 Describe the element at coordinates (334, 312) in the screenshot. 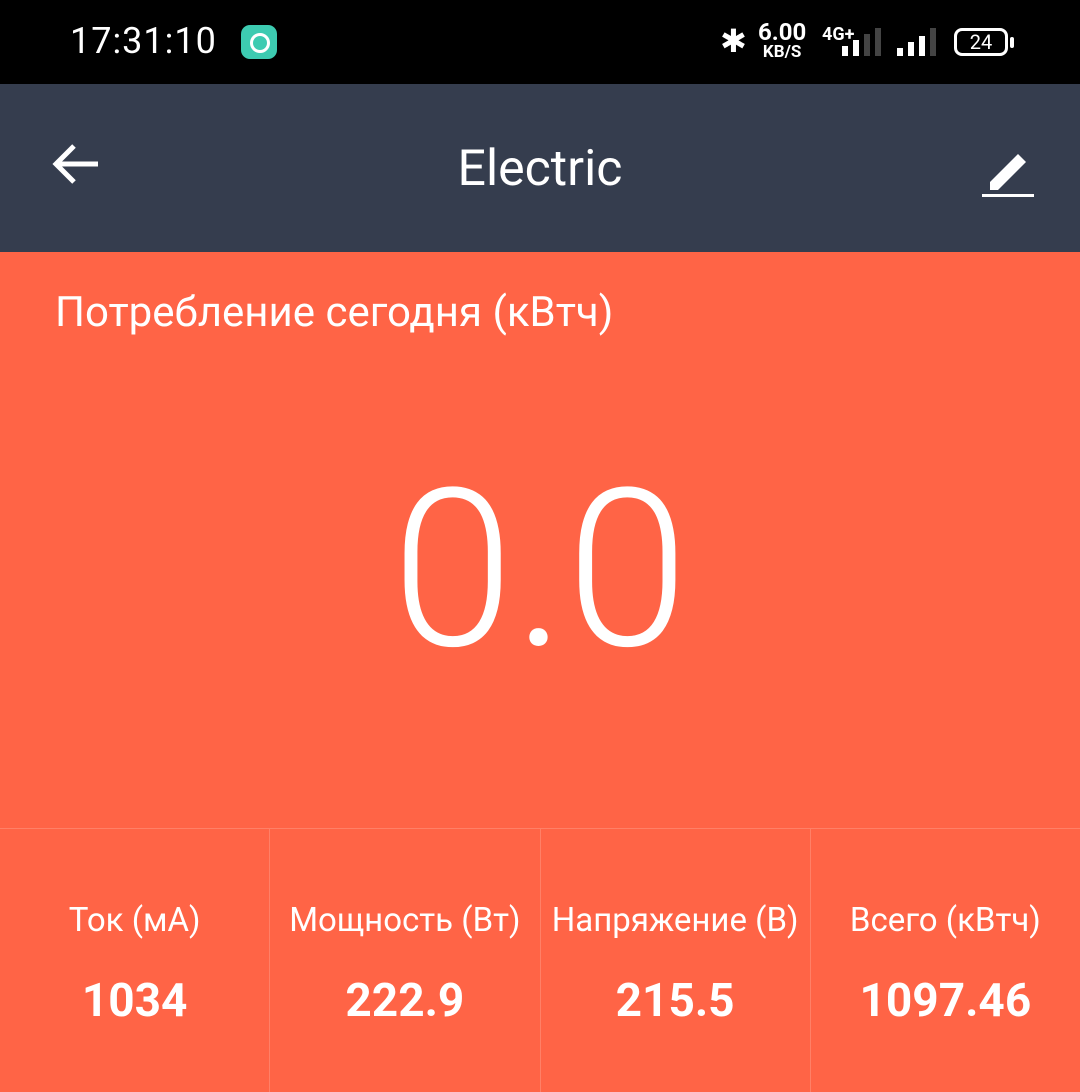

I see `today-consumption-label: Потребление сегодня (кВтч)` at that location.